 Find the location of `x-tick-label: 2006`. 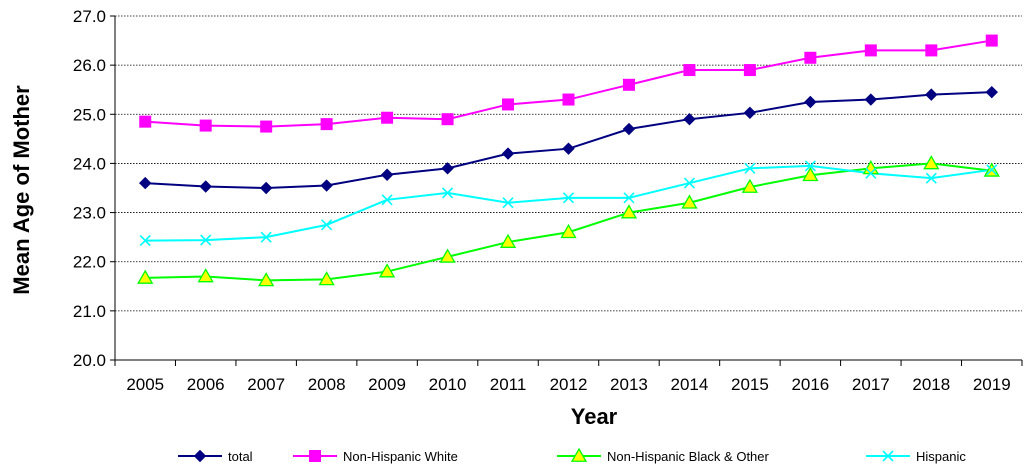

x-tick-label: 2006 is located at coordinates (206, 384).